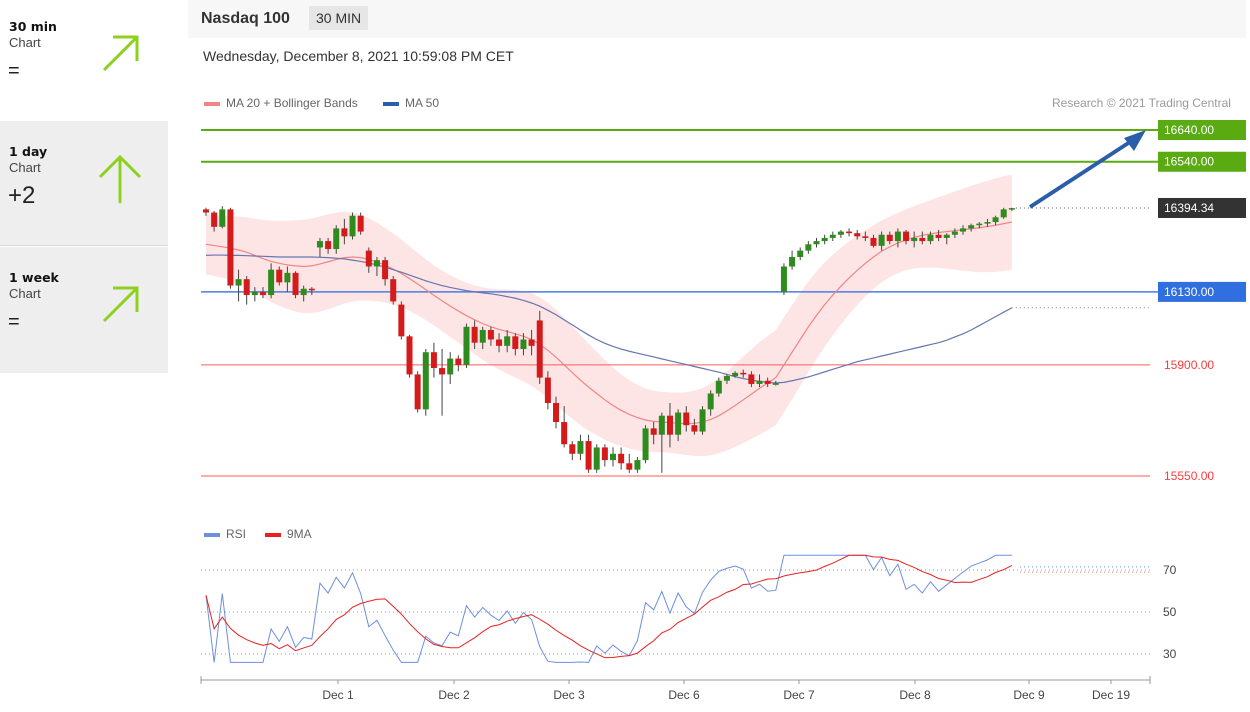  I want to click on x-tick-label: Dec 7, so click(799, 695).